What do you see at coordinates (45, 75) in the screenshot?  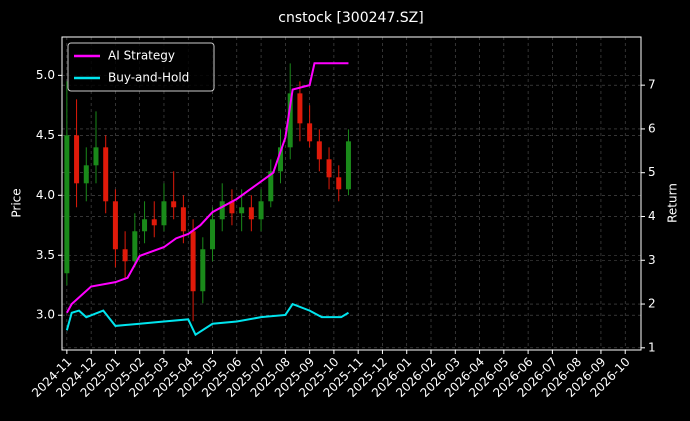 I see `y-tick-label: 5.0` at bounding box center [45, 75].